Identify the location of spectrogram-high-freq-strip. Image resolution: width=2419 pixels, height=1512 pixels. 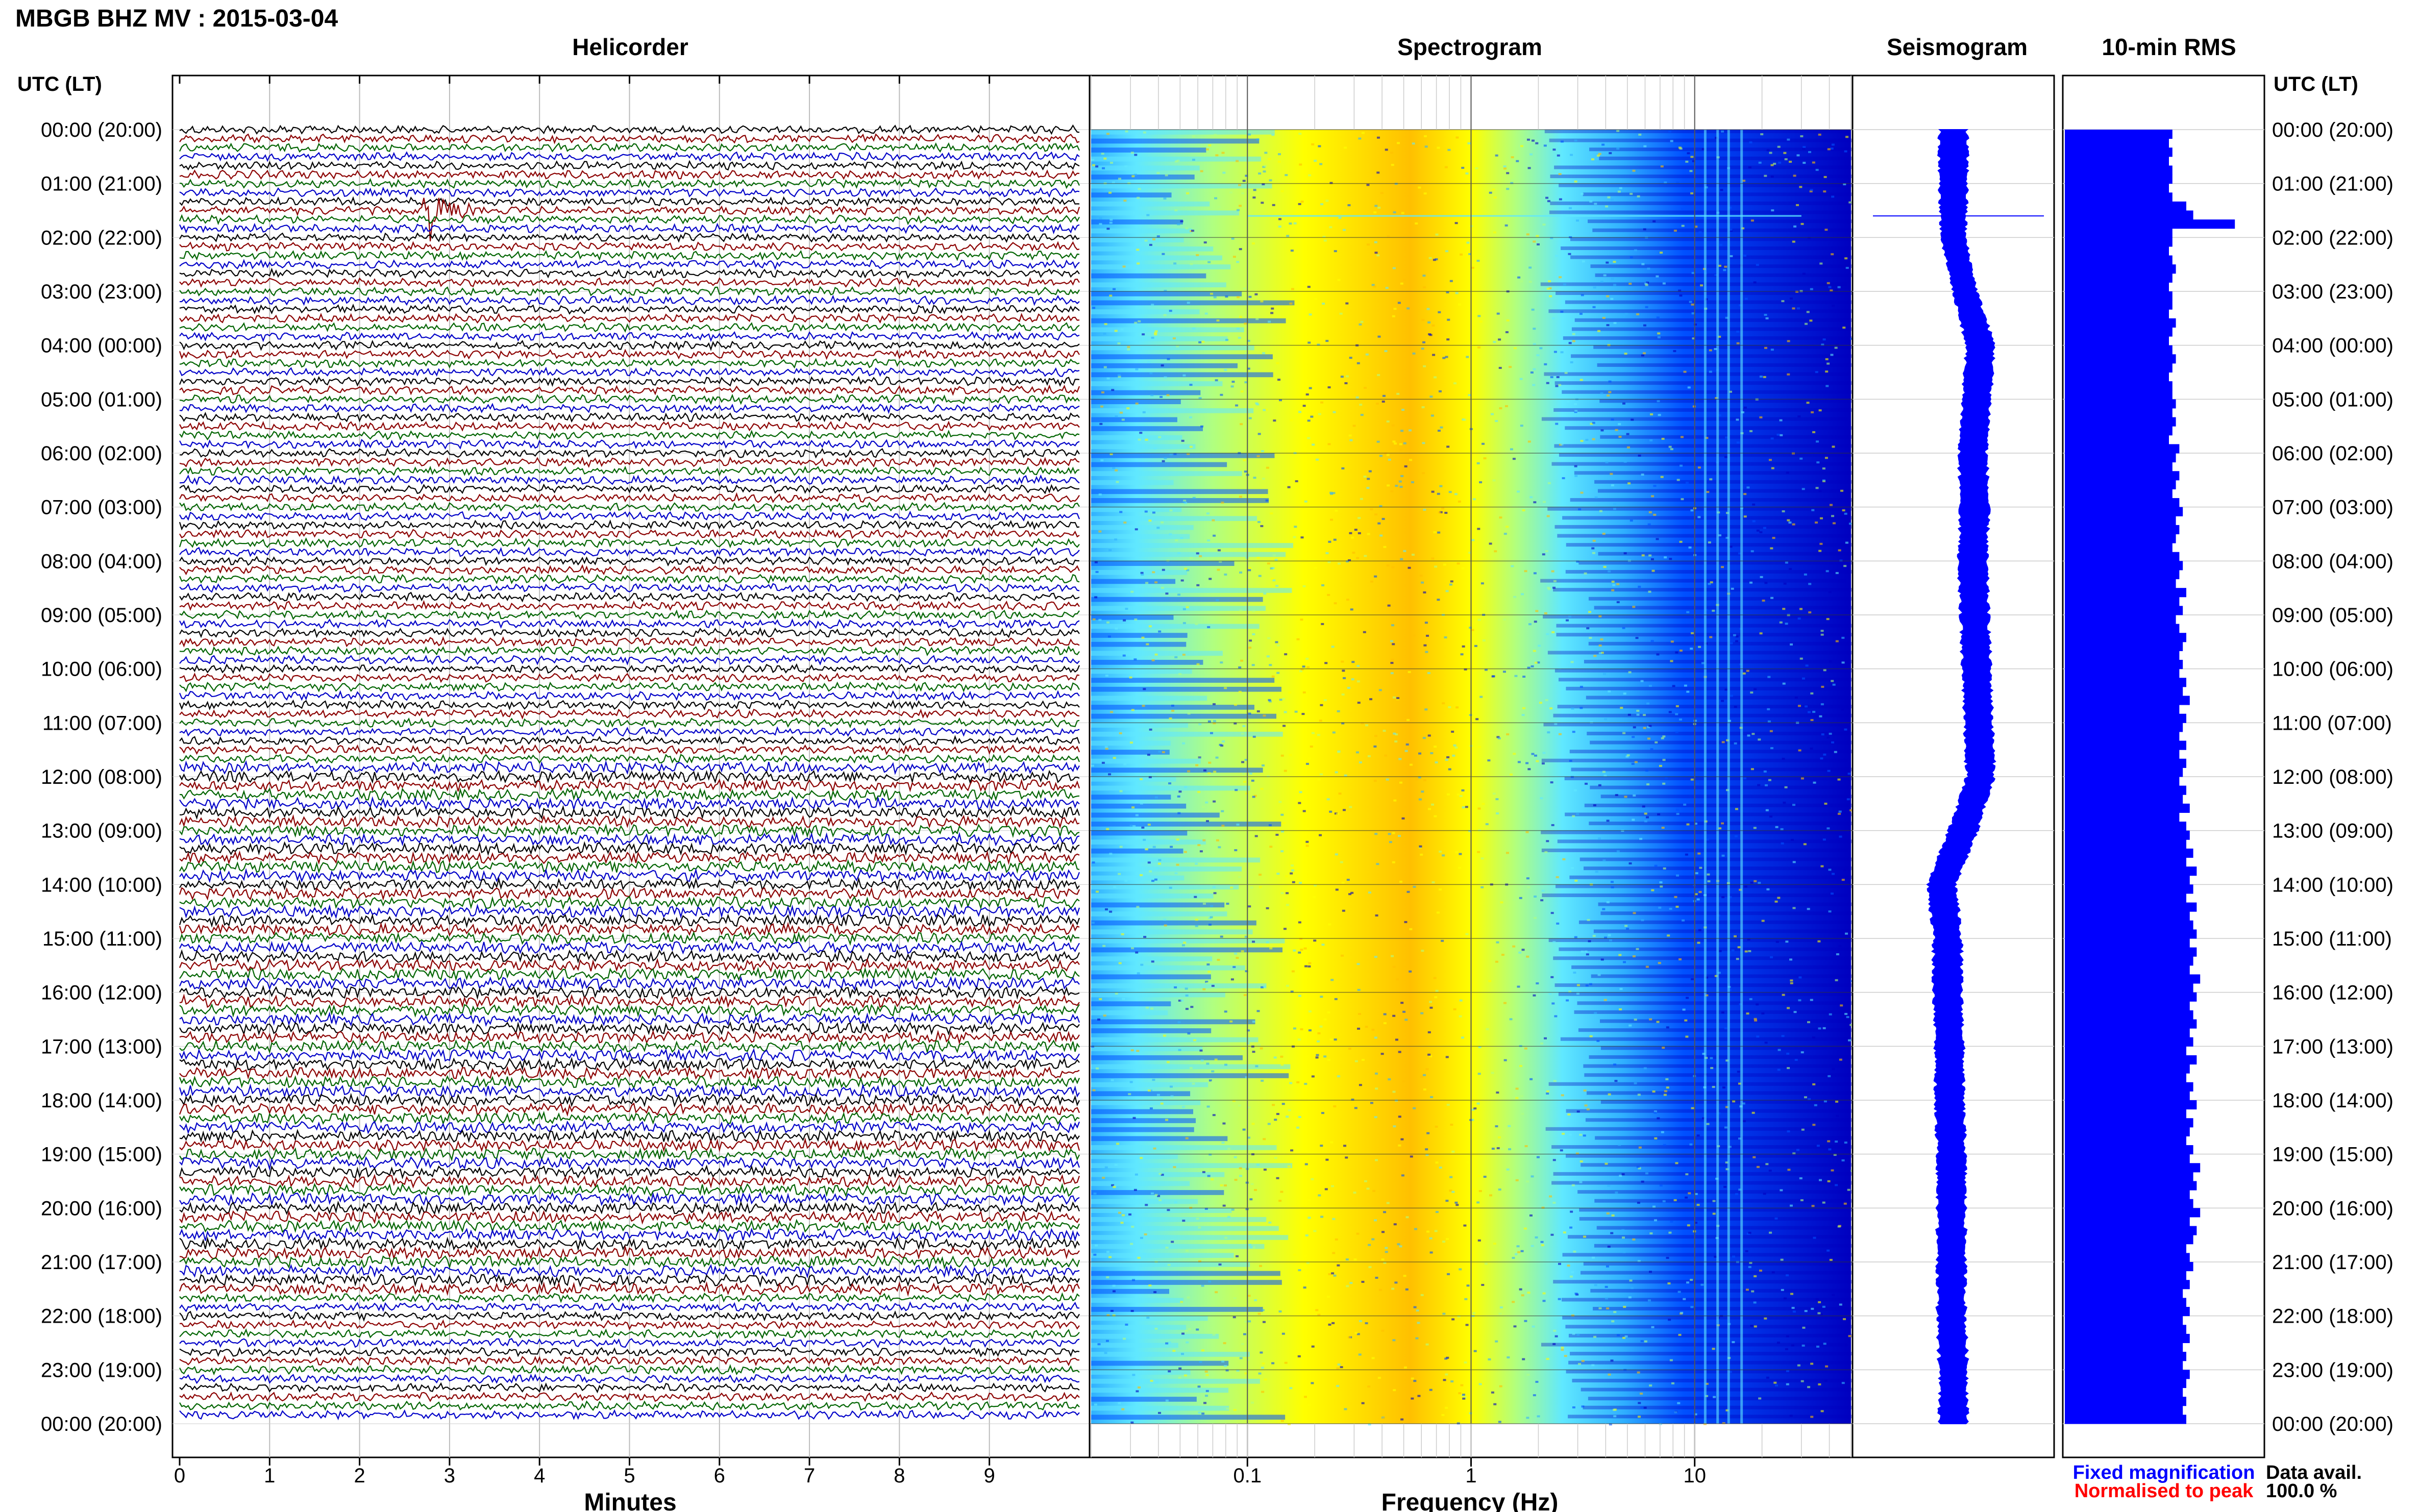
(1748, 275).